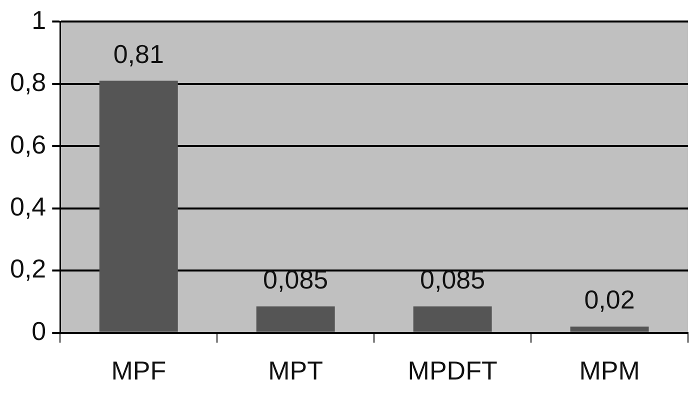 The height and width of the screenshot is (406, 690). Describe the element at coordinates (28, 82) in the screenshot. I see `y-tick-label: 0,8` at that location.